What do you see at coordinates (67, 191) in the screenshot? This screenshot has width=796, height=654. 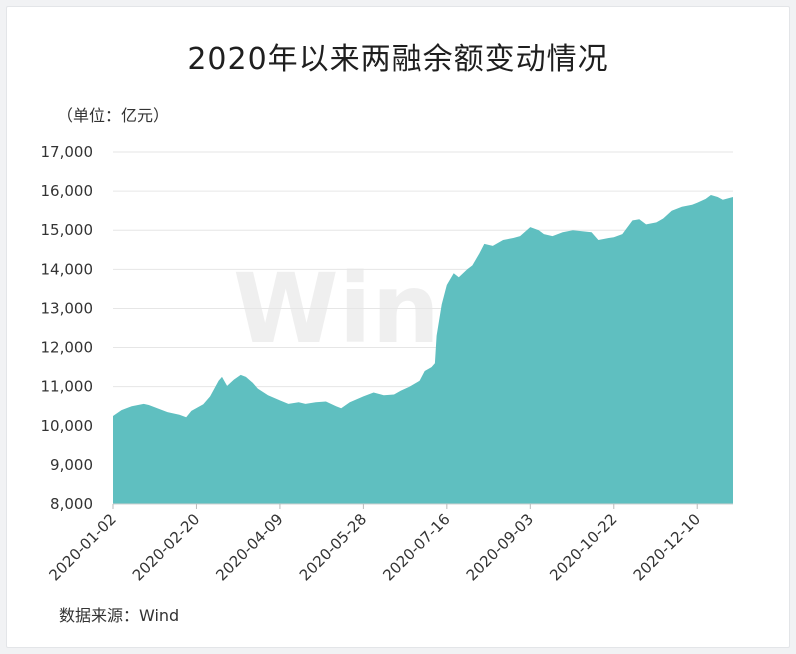 I see `y-tick-label: 16,000` at bounding box center [67, 191].